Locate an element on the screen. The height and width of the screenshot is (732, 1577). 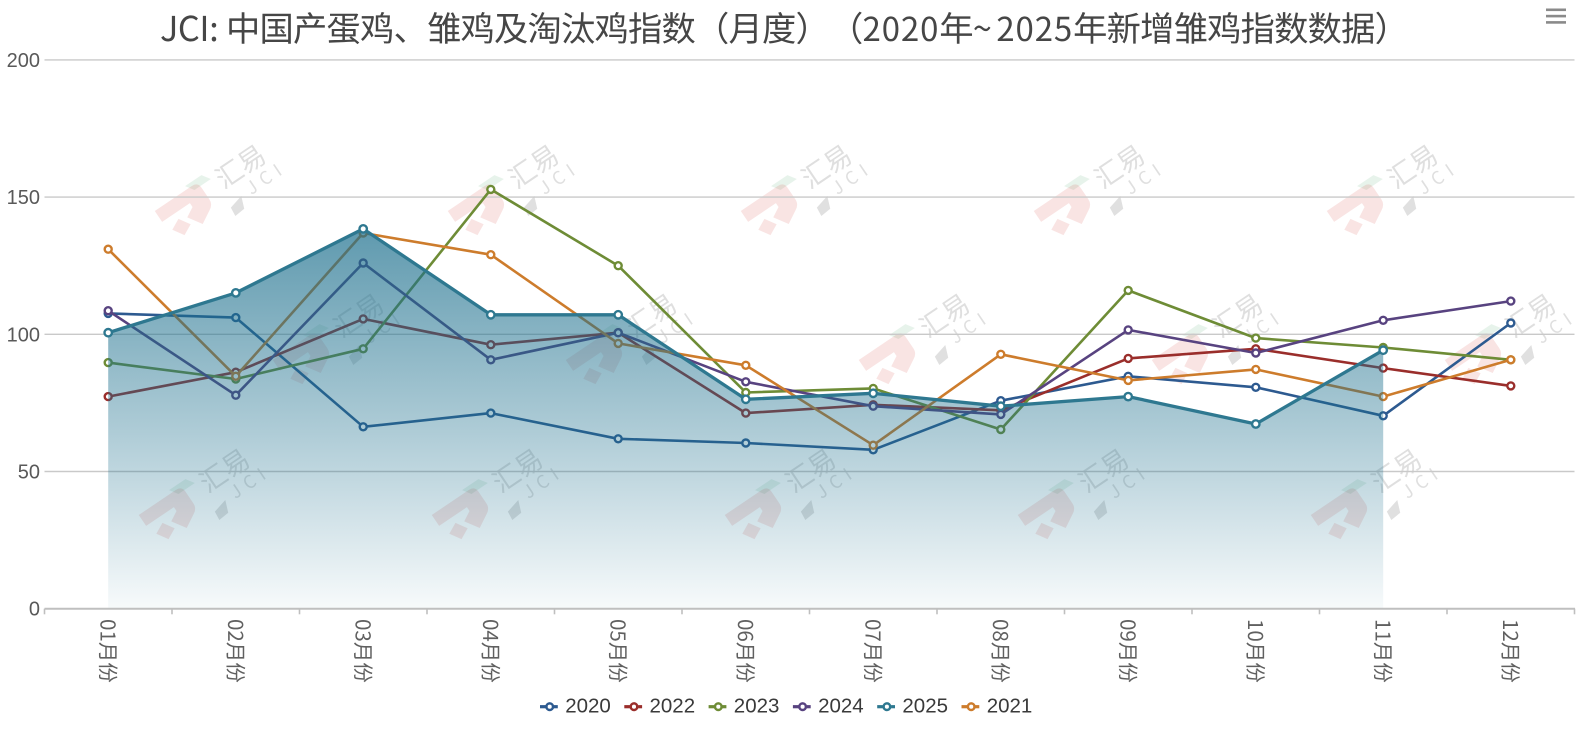
svg-text: 0 is located at coordinates (34, 610).